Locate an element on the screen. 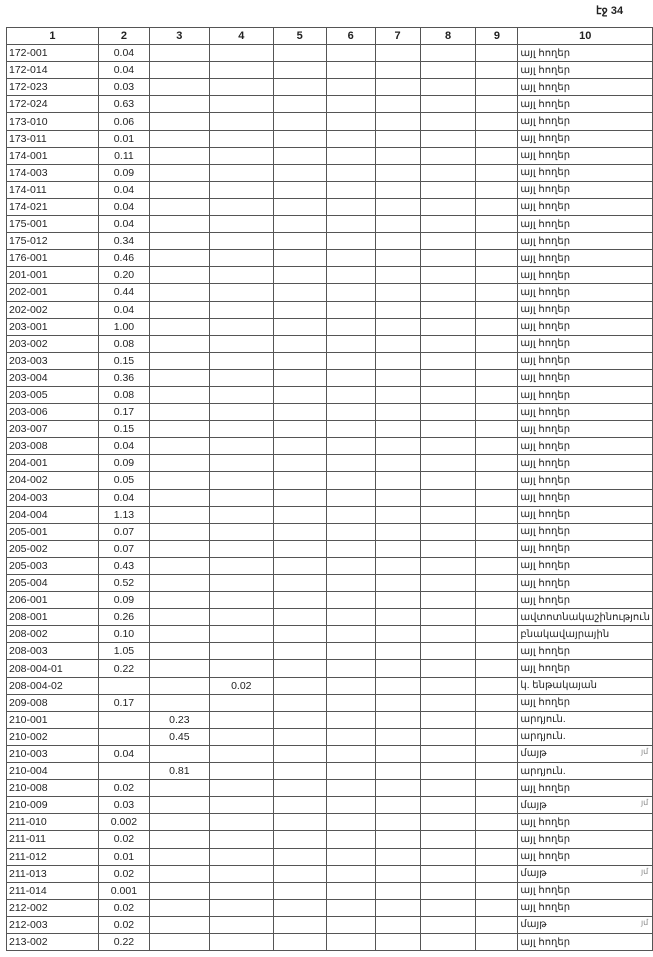 This screenshot has width=653, height=957. parcel-code-cell: 209-008 is located at coordinates (52, 702).